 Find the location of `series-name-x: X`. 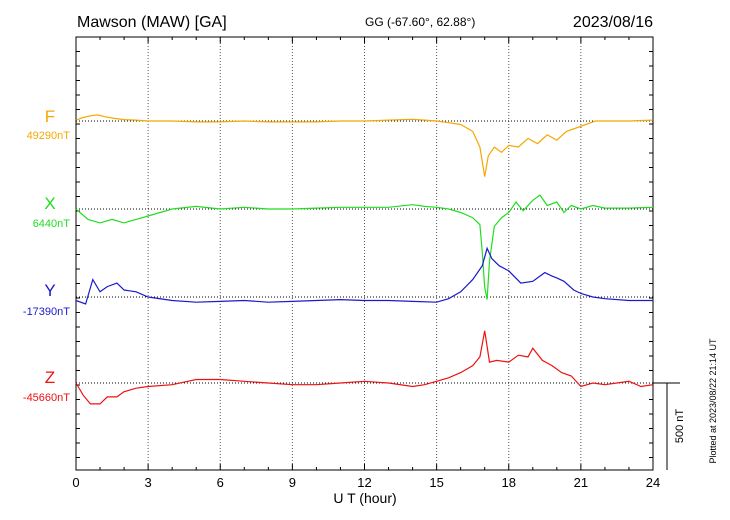

series-name-x: X is located at coordinates (49, 203).